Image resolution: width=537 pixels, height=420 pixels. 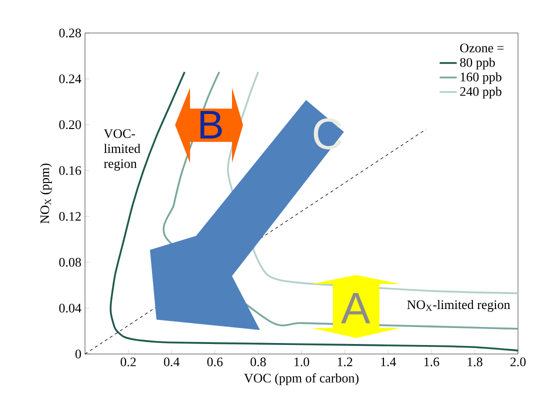 What do you see at coordinates (302, 362) in the screenshot?
I see `x-tick-label: 1.0` at bounding box center [302, 362].